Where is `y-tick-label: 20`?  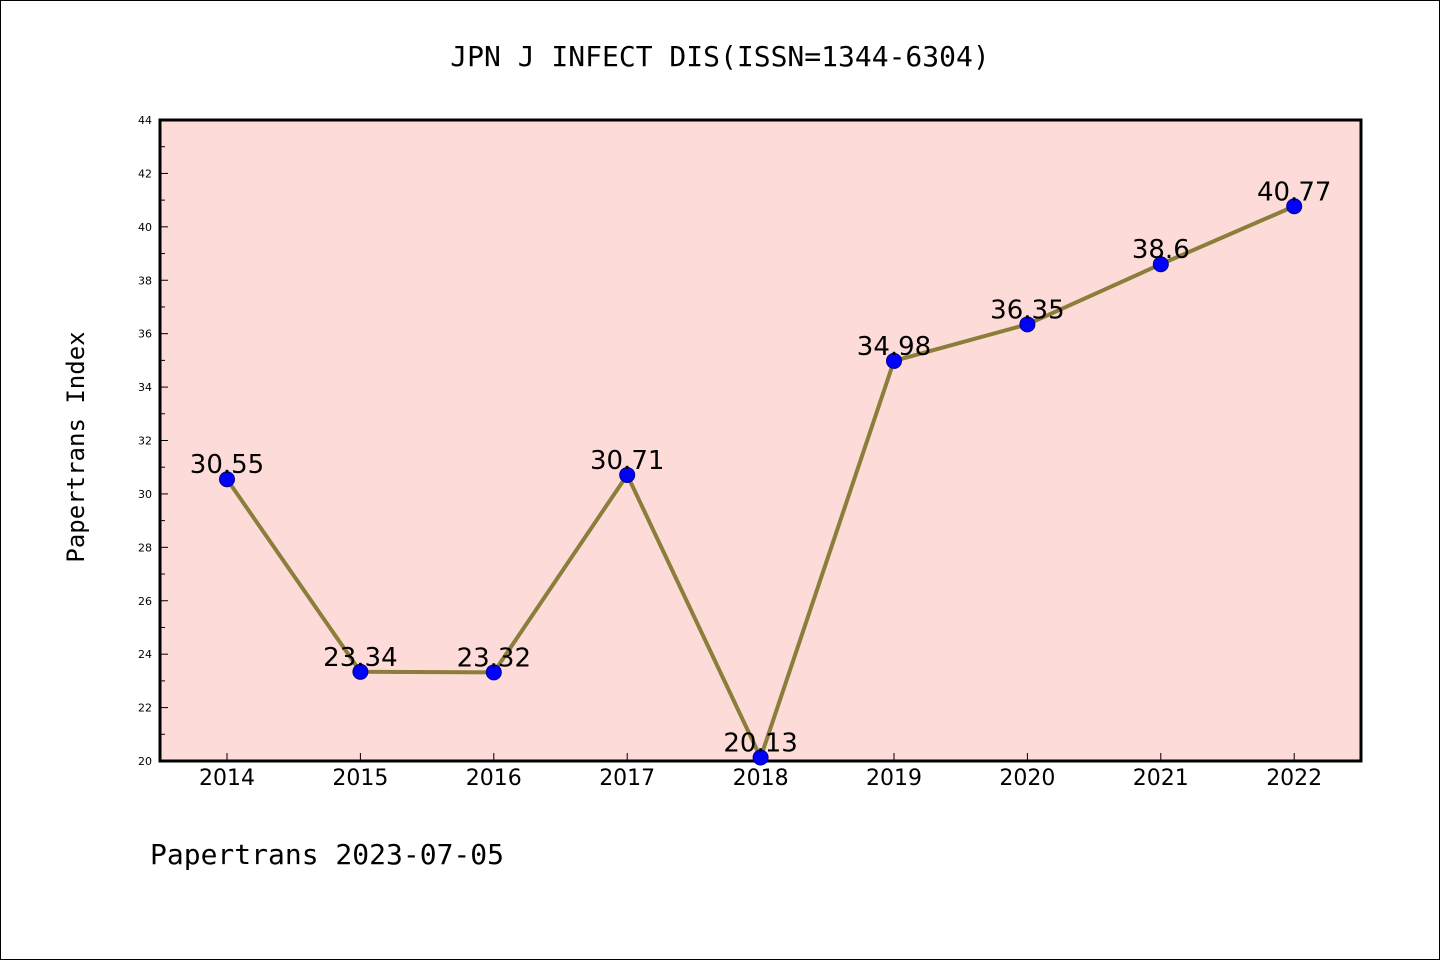 y-tick-label: 20 is located at coordinates (145, 761).